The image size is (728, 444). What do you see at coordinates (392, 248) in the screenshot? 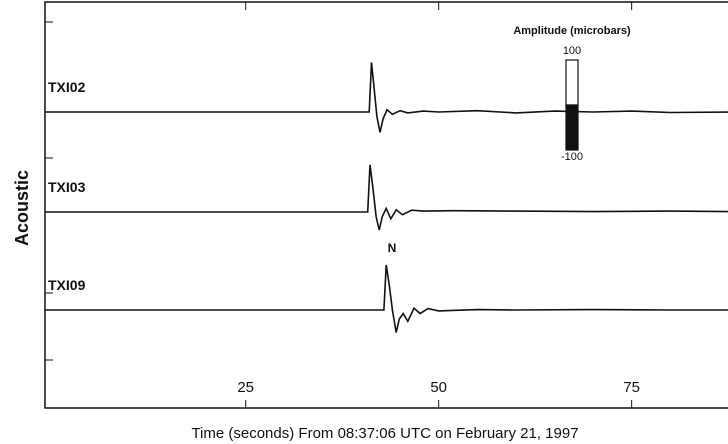
I see `annotation: N` at bounding box center [392, 248].